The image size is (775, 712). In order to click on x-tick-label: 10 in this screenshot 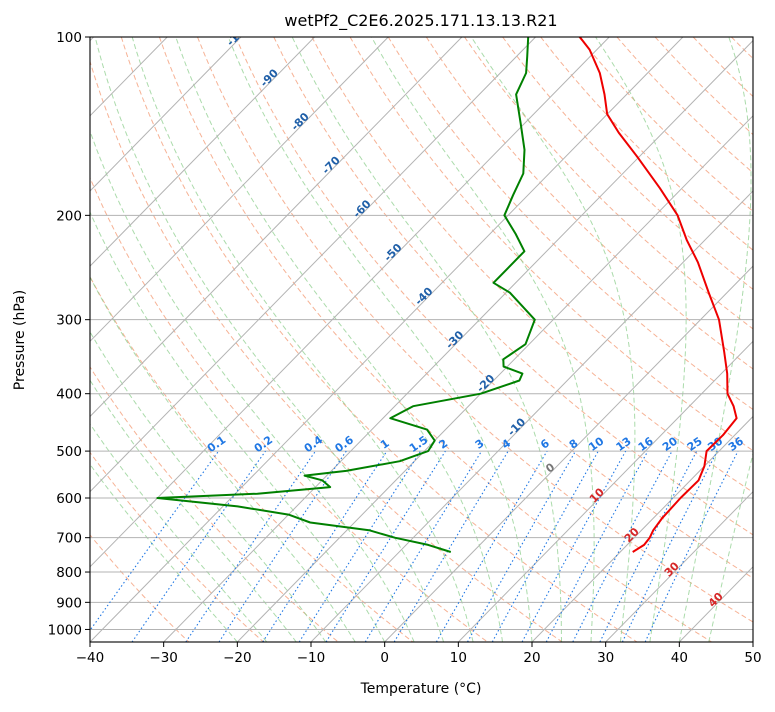, I will do `click(458, 658)`.